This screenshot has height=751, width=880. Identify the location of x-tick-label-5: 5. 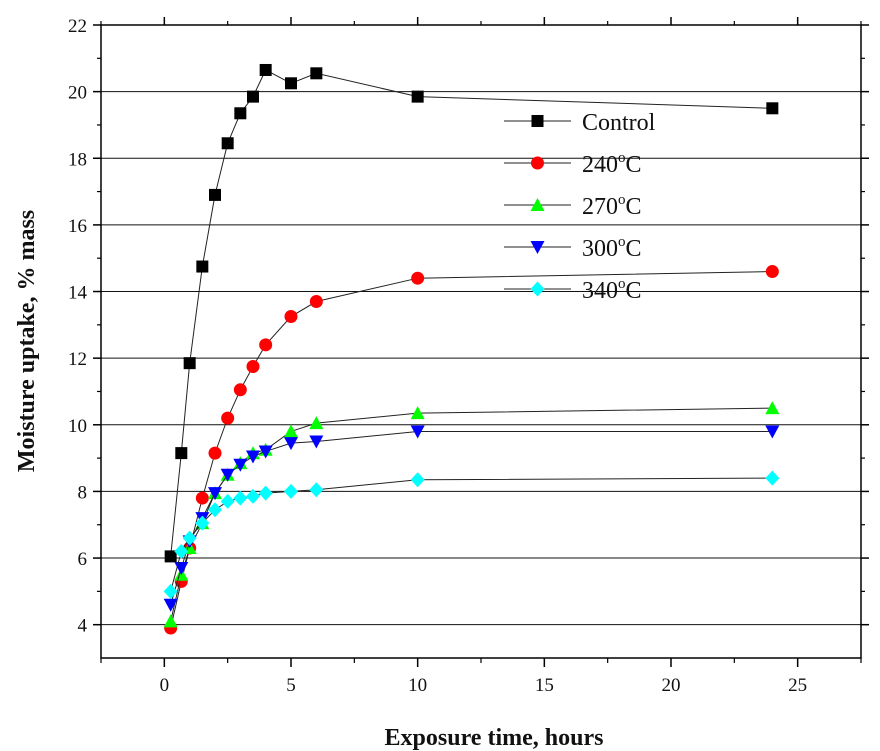
(291, 685).